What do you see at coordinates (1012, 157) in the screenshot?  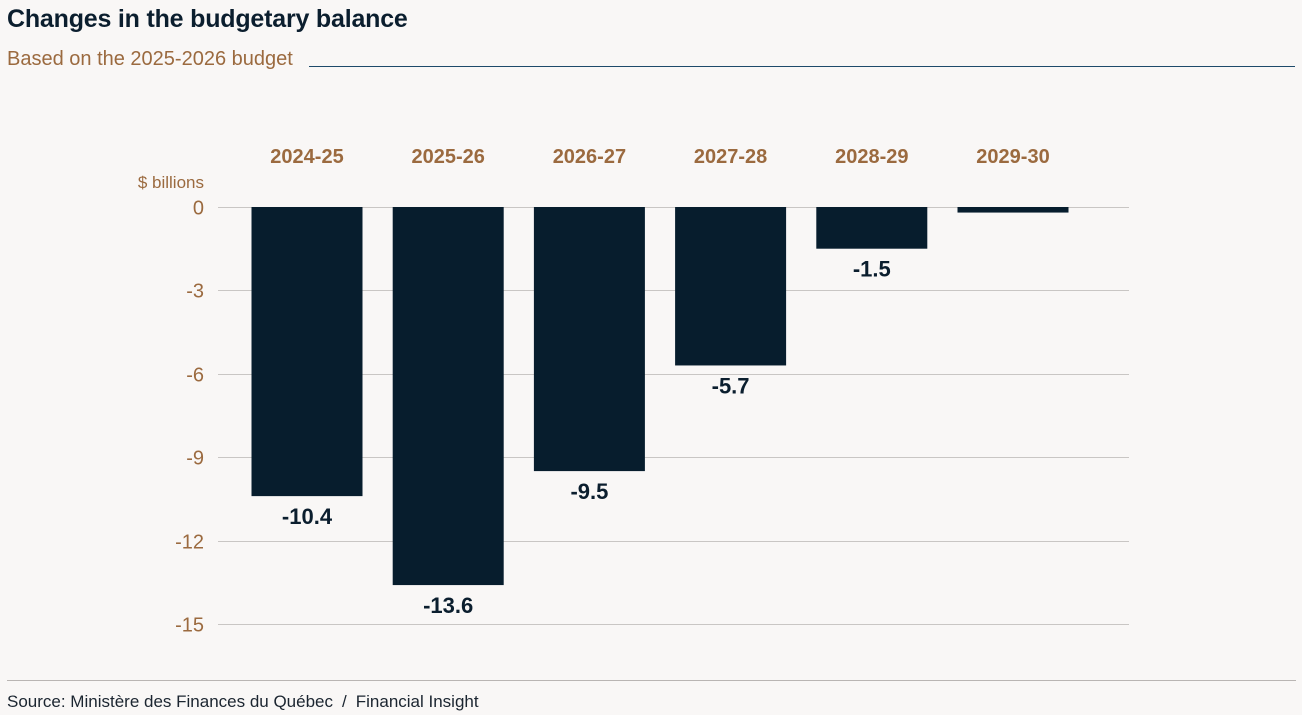 I see `category-label: 2029-30` at bounding box center [1012, 157].